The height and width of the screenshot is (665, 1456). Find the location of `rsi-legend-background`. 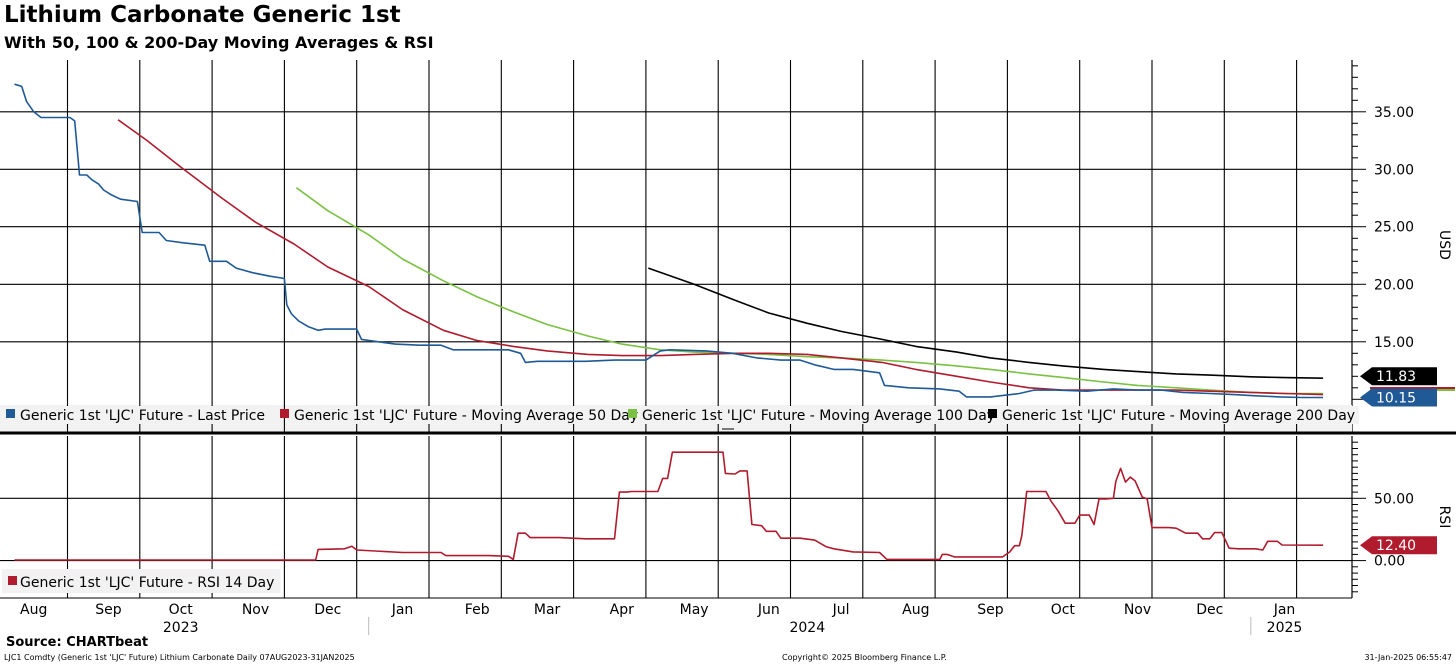

rsi-legend-background is located at coordinates (141, 581).